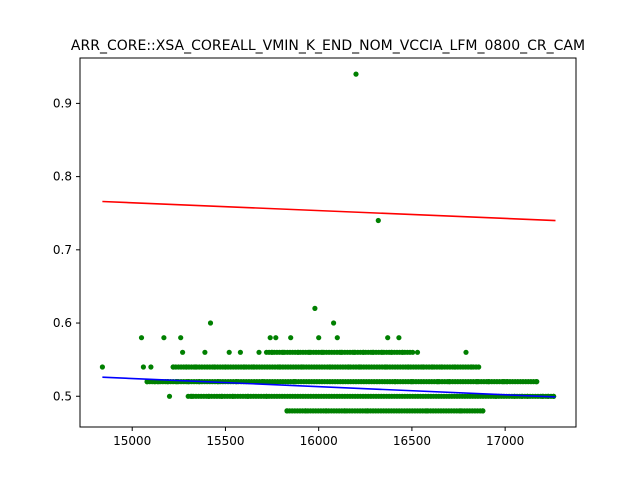  Describe the element at coordinates (62, 250) in the screenshot. I see `y-tick-label: 0.7` at that location.